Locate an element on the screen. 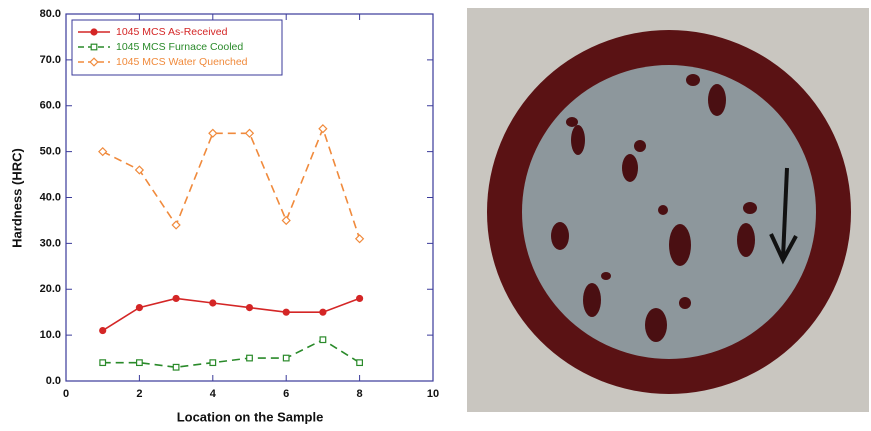  x-tick-label: 10 is located at coordinates (433, 394).